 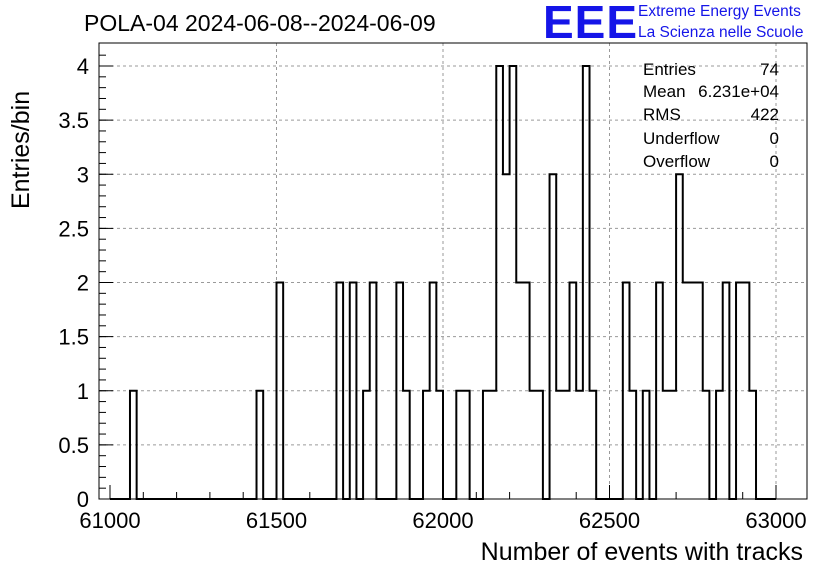 I want to click on eee-logo: EEE, so click(x=591, y=24).